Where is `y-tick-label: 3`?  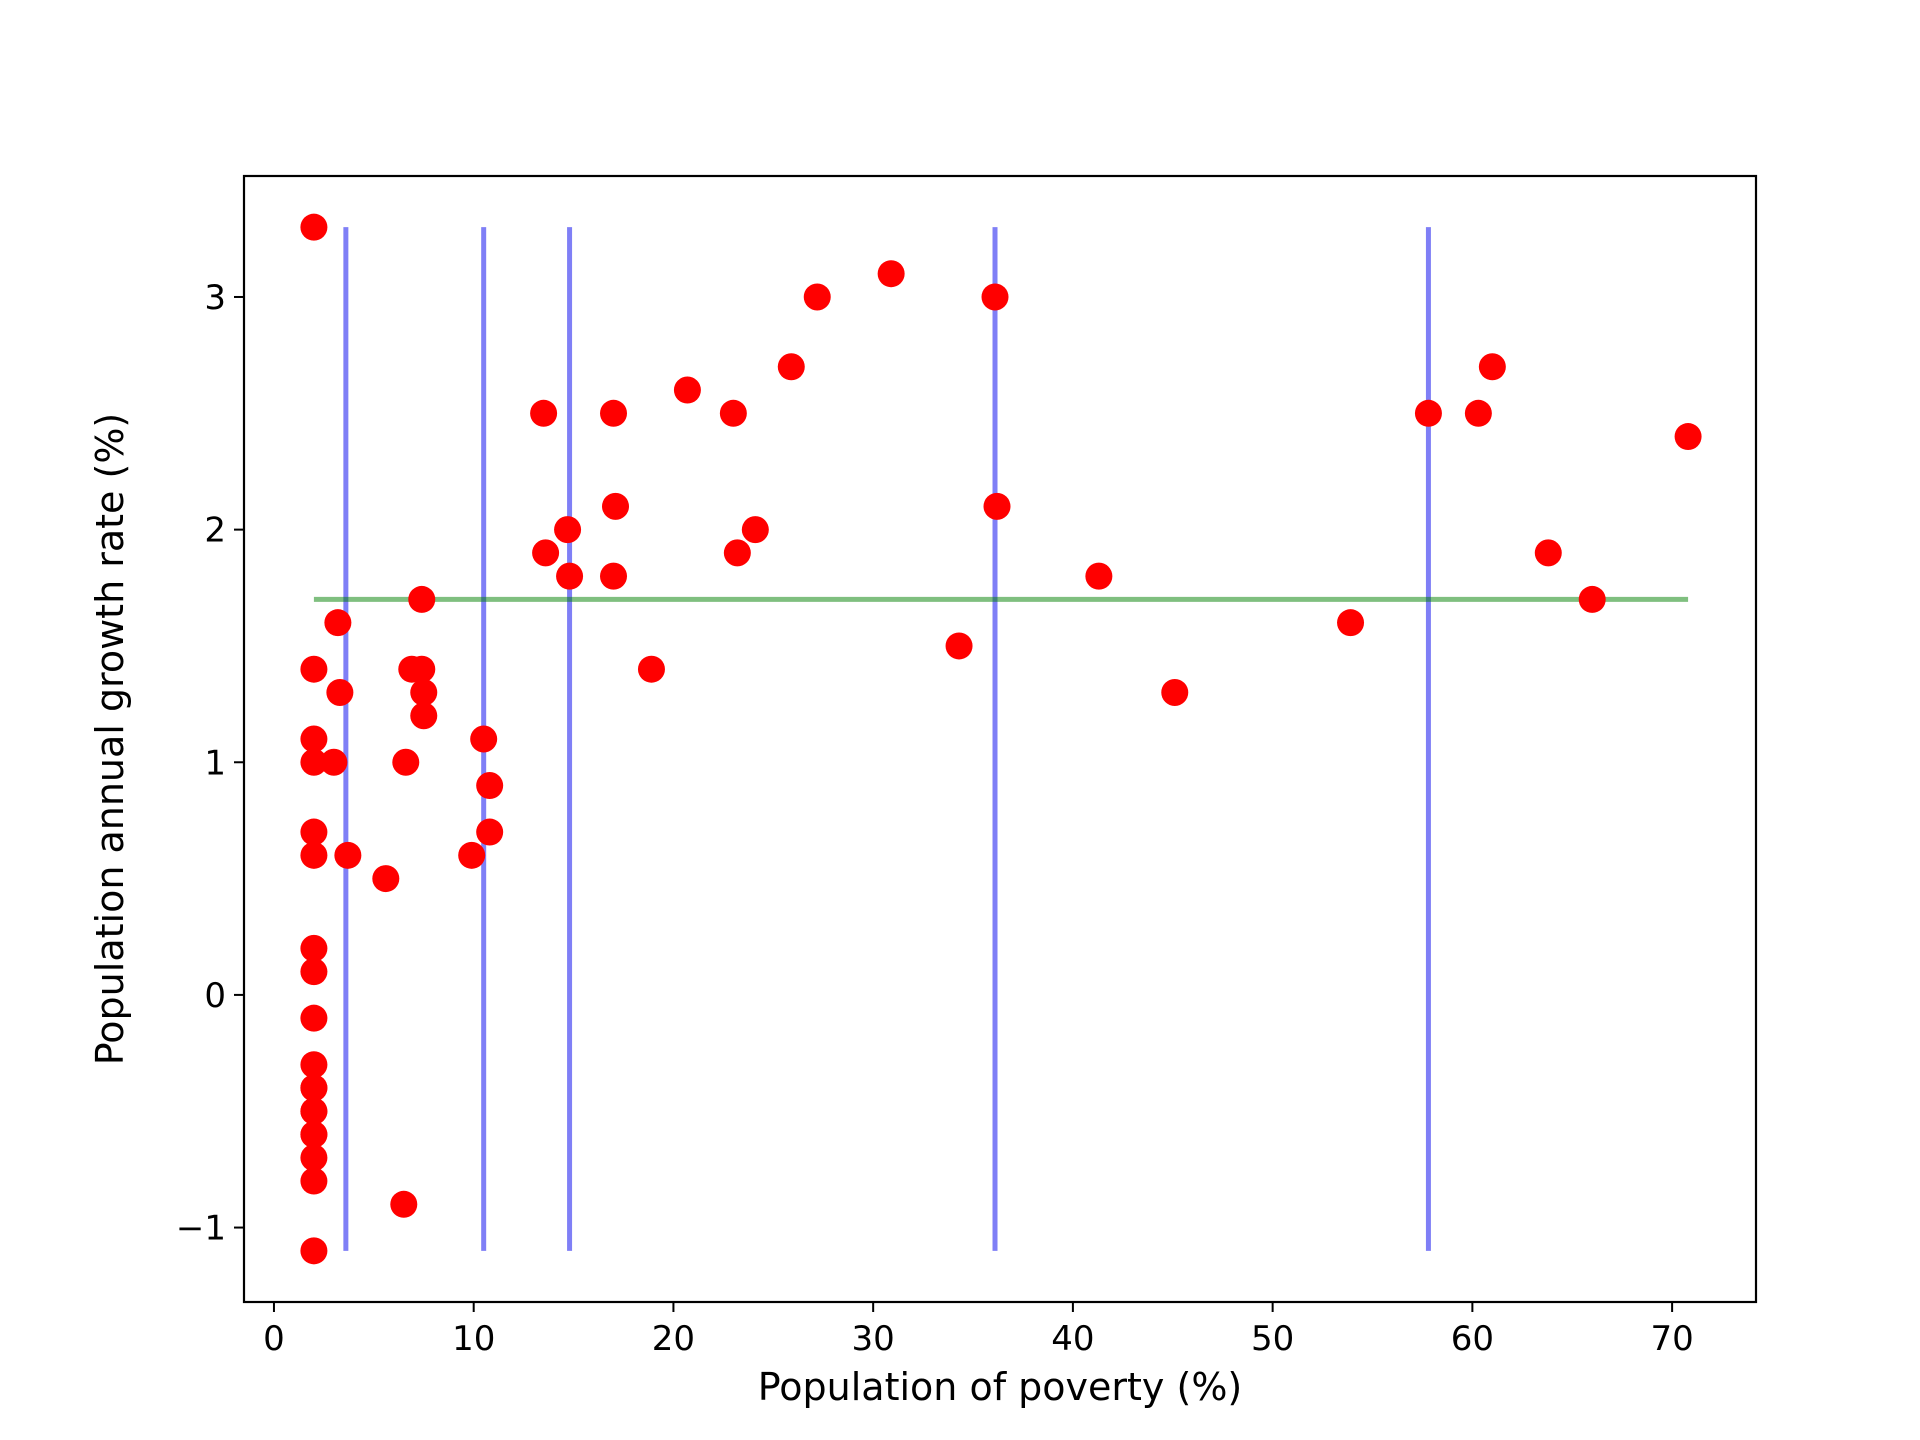 y-tick-label: 3 is located at coordinates (215, 298).